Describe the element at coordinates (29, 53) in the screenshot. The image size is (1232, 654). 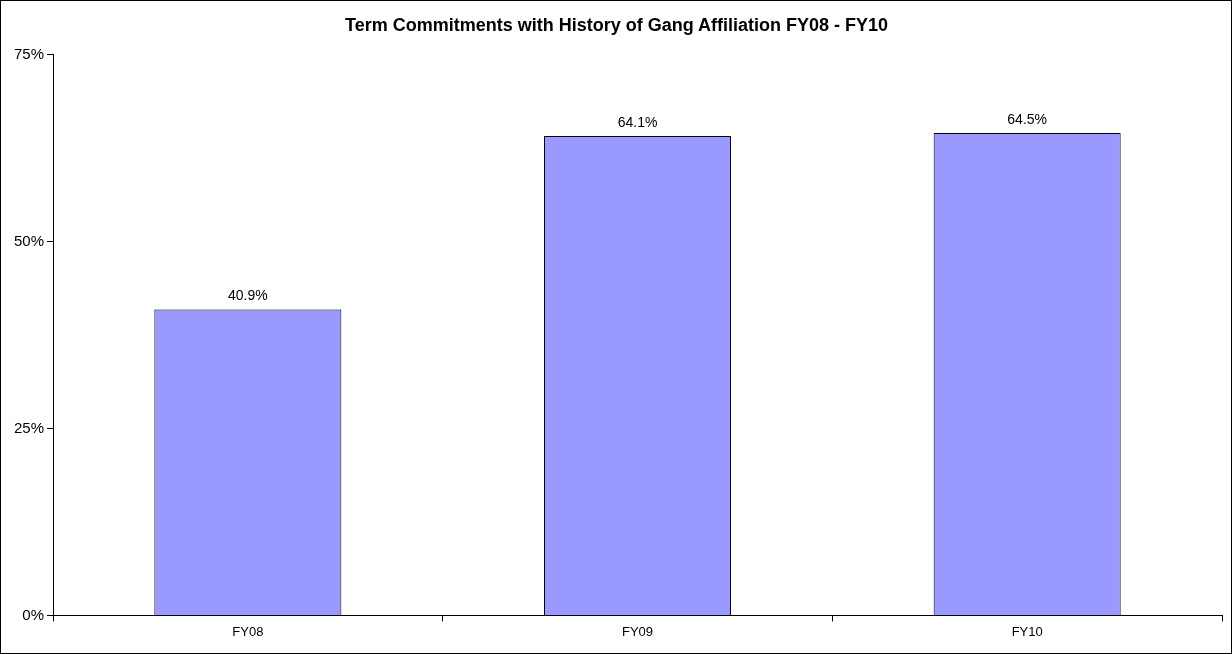
I see `y-tick-label: 75%` at that location.